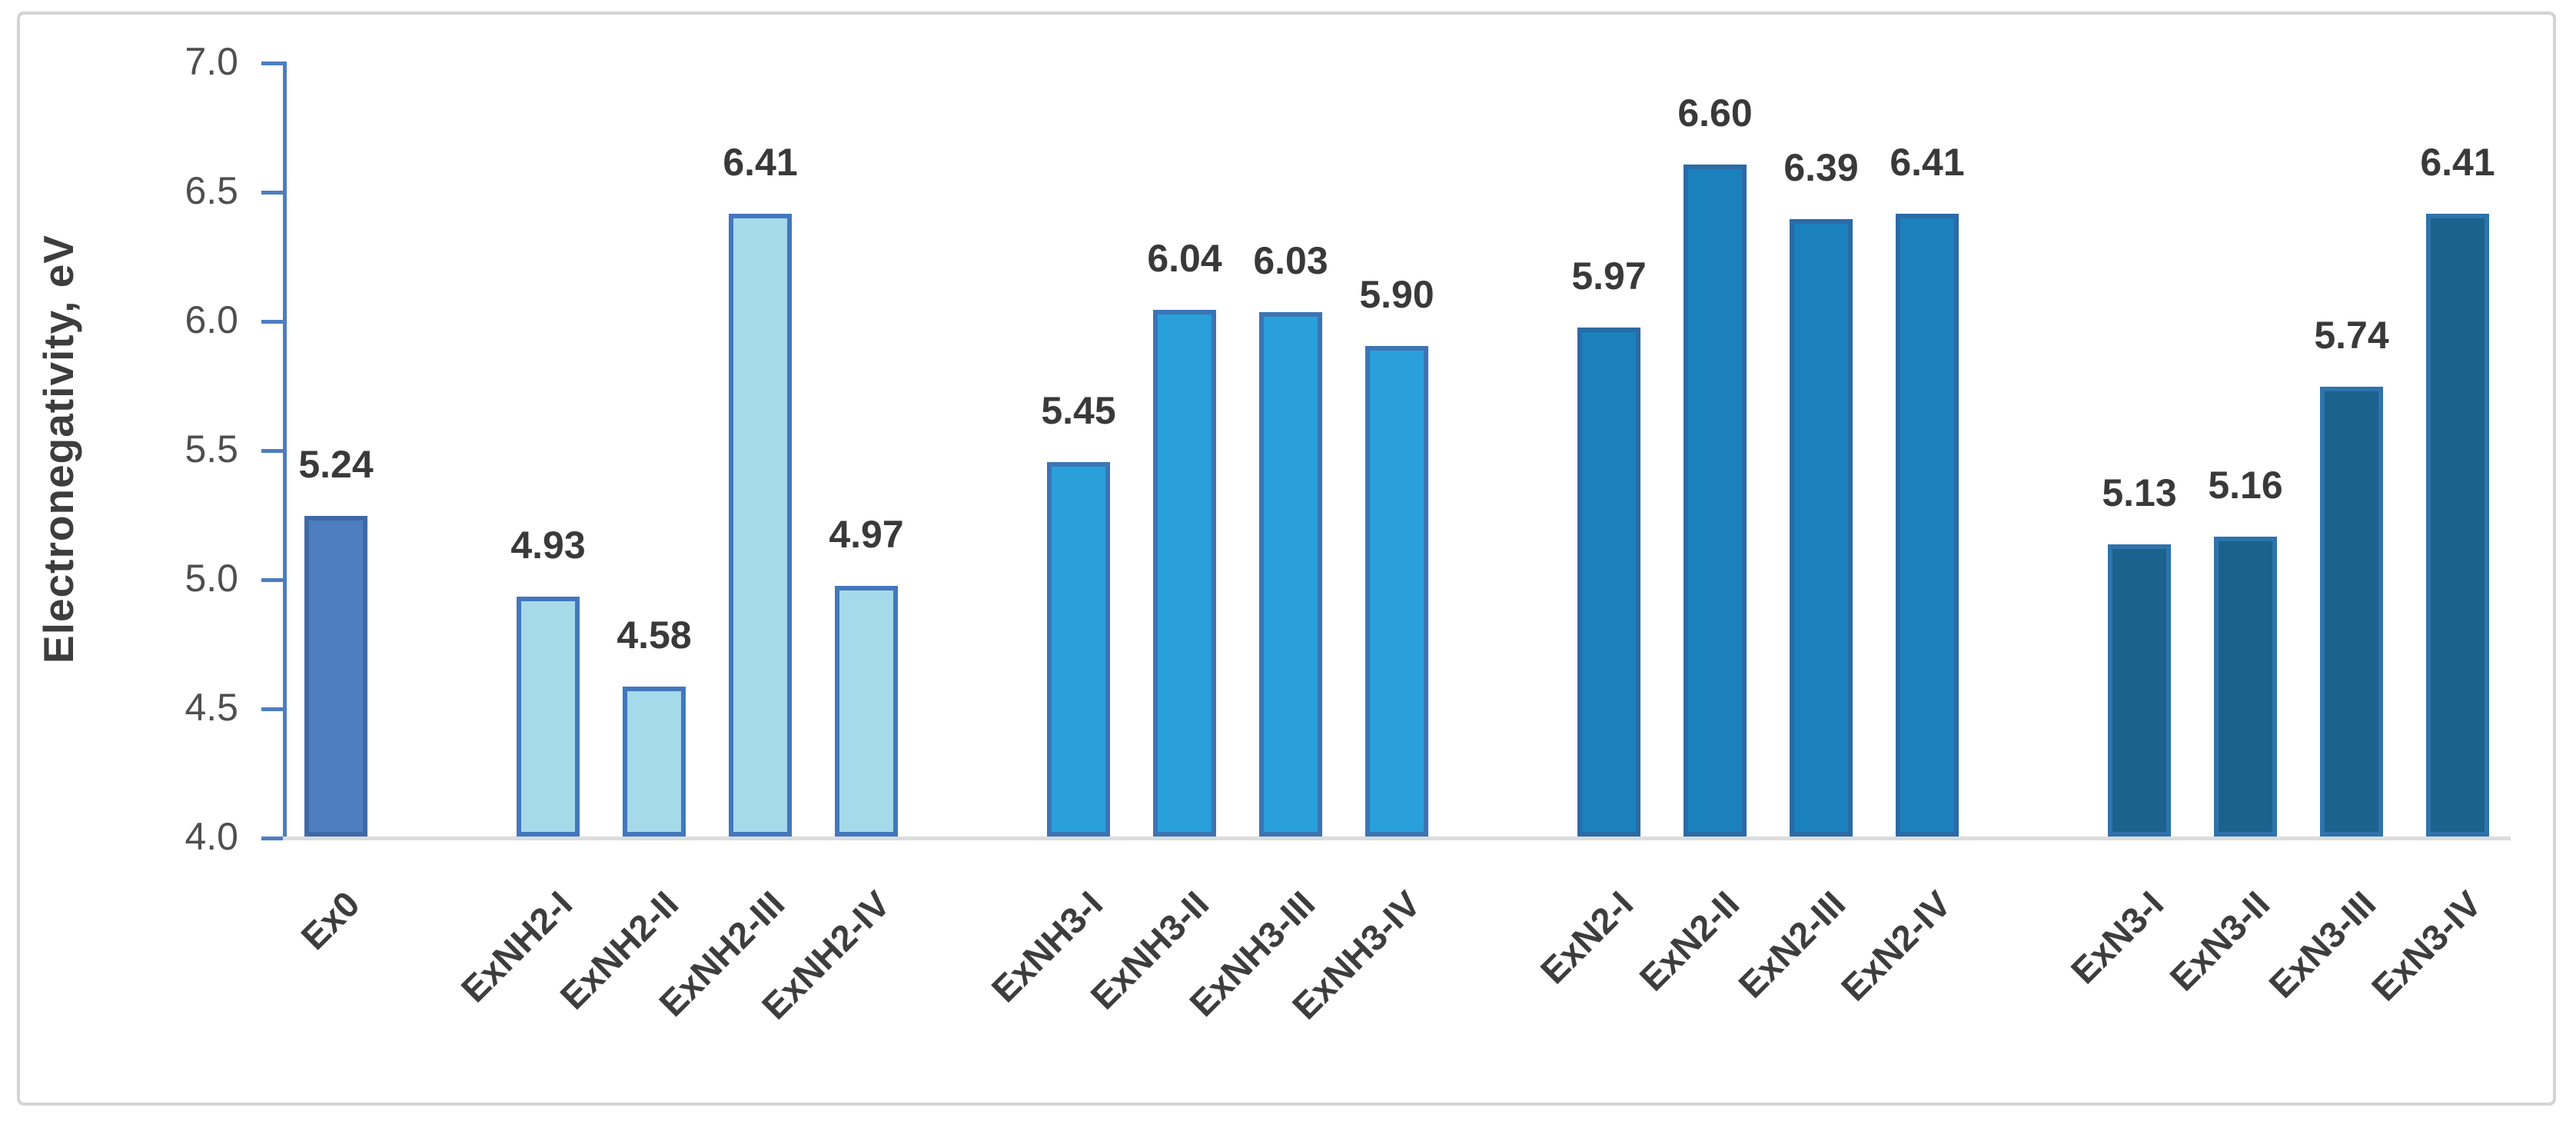 The image size is (2576, 1121). What do you see at coordinates (211, 578) in the screenshot?
I see `y-tick-label: 5.0` at bounding box center [211, 578].